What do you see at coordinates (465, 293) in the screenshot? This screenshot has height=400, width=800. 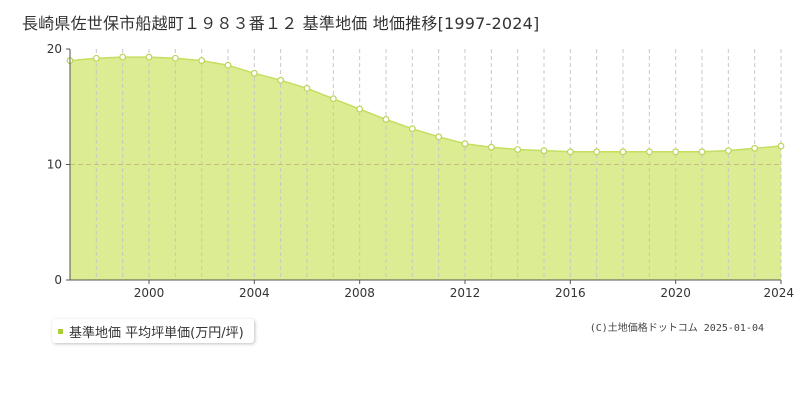 I see `x-tick-label: 2012` at bounding box center [465, 293].